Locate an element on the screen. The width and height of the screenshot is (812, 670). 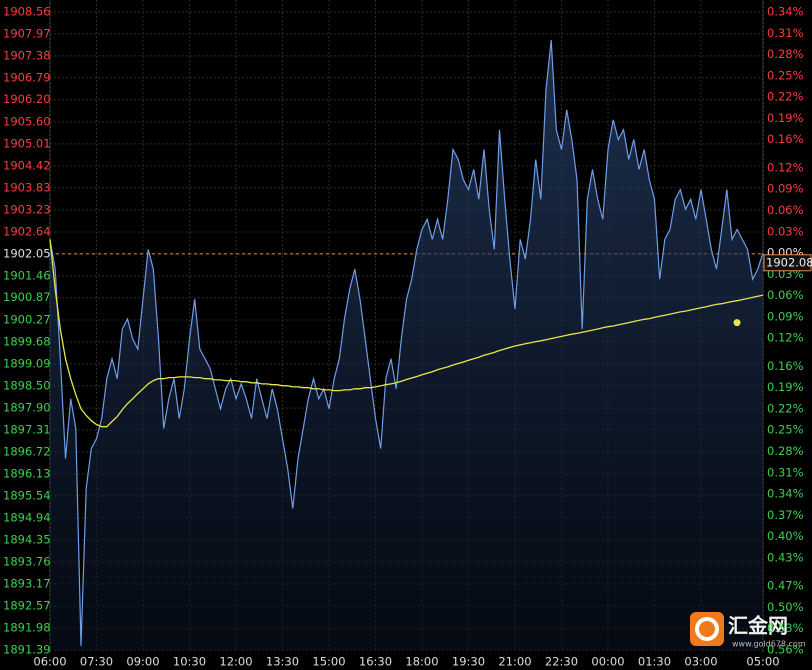
y-tick-label: 1894.35 is located at coordinates (27, 540).